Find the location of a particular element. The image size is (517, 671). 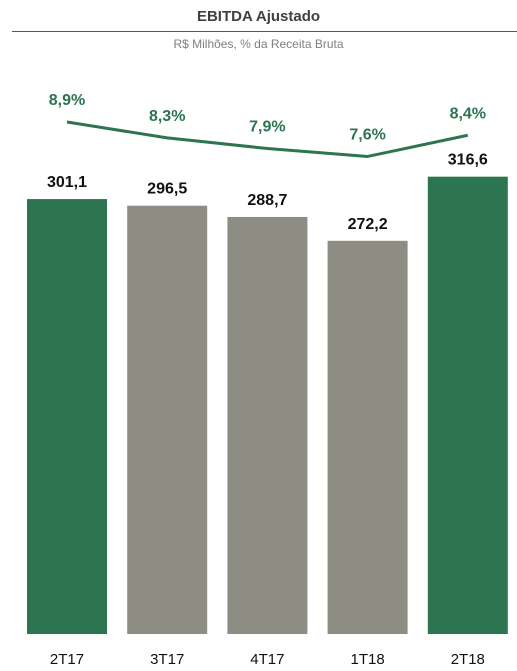

bar-3t17 is located at coordinates (167, 419).